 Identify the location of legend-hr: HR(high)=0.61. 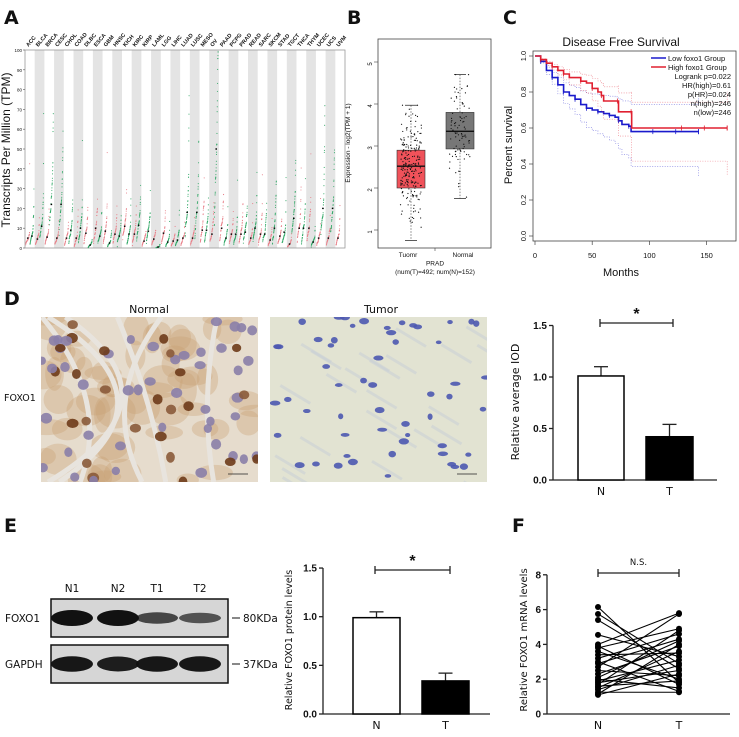
(706, 85).